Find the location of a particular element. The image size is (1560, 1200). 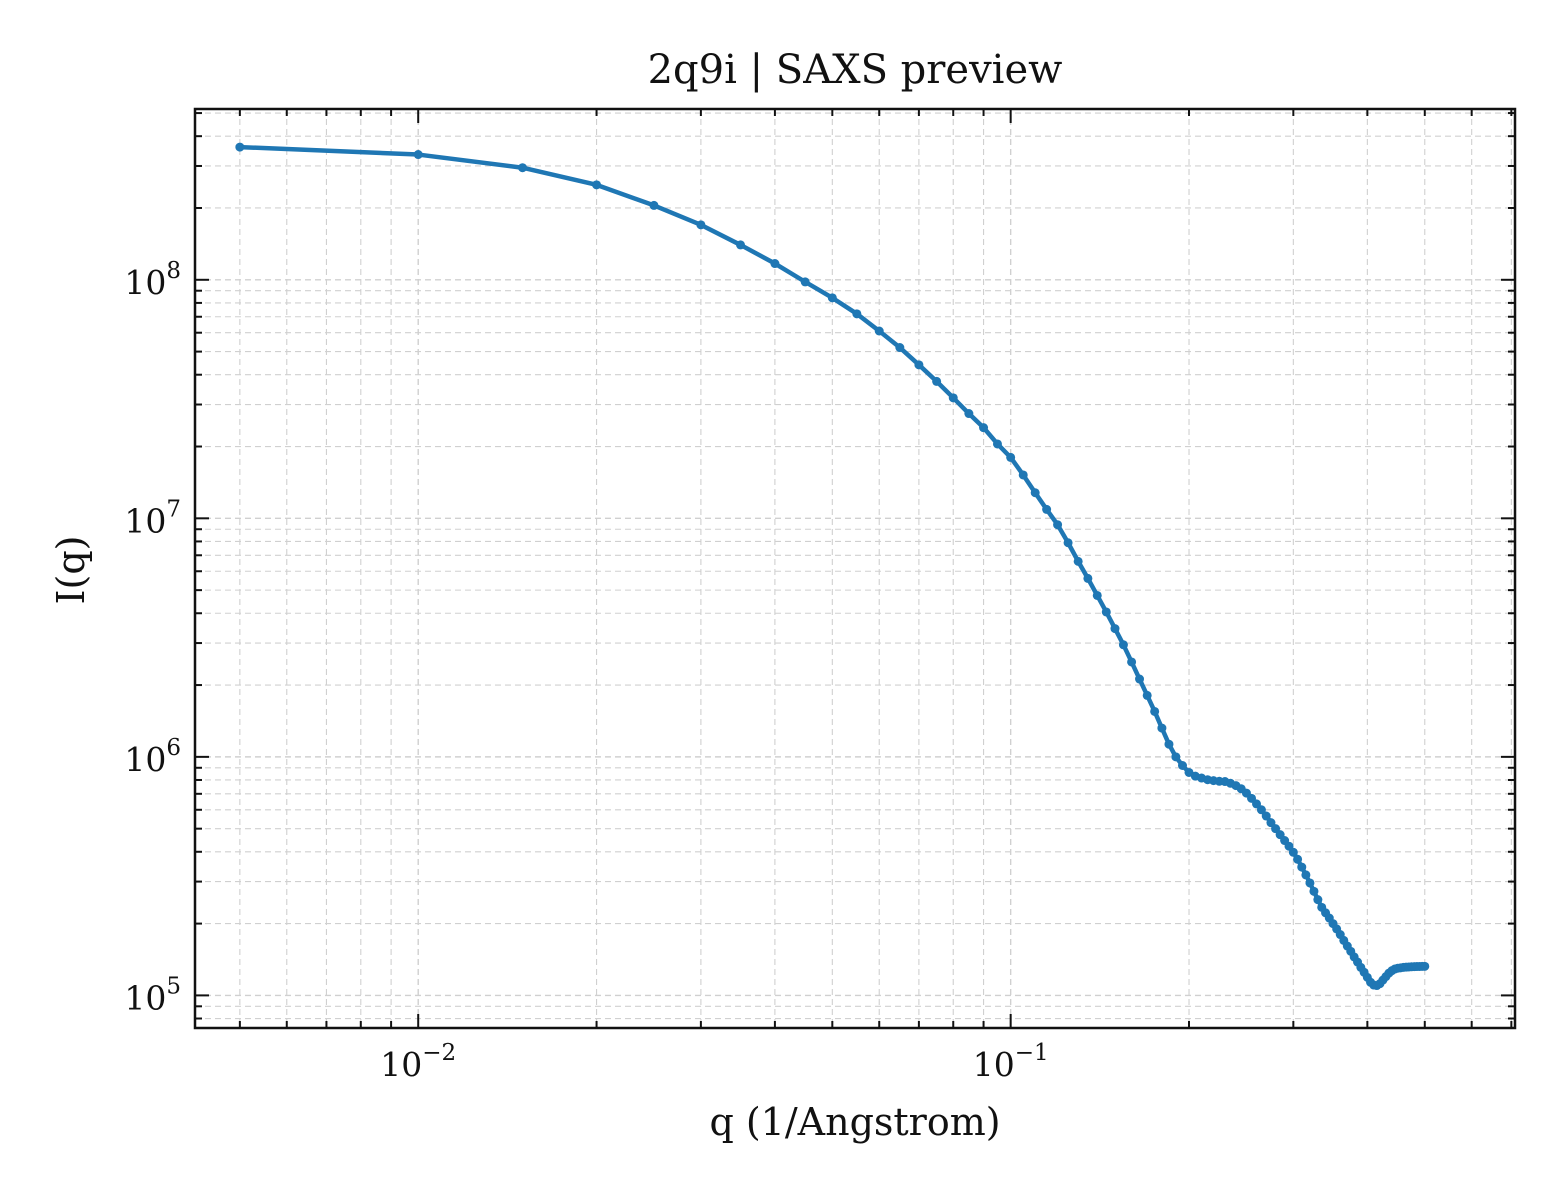

x-tick-label: 10⁻¹ is located at coordinates (1011, 1062).